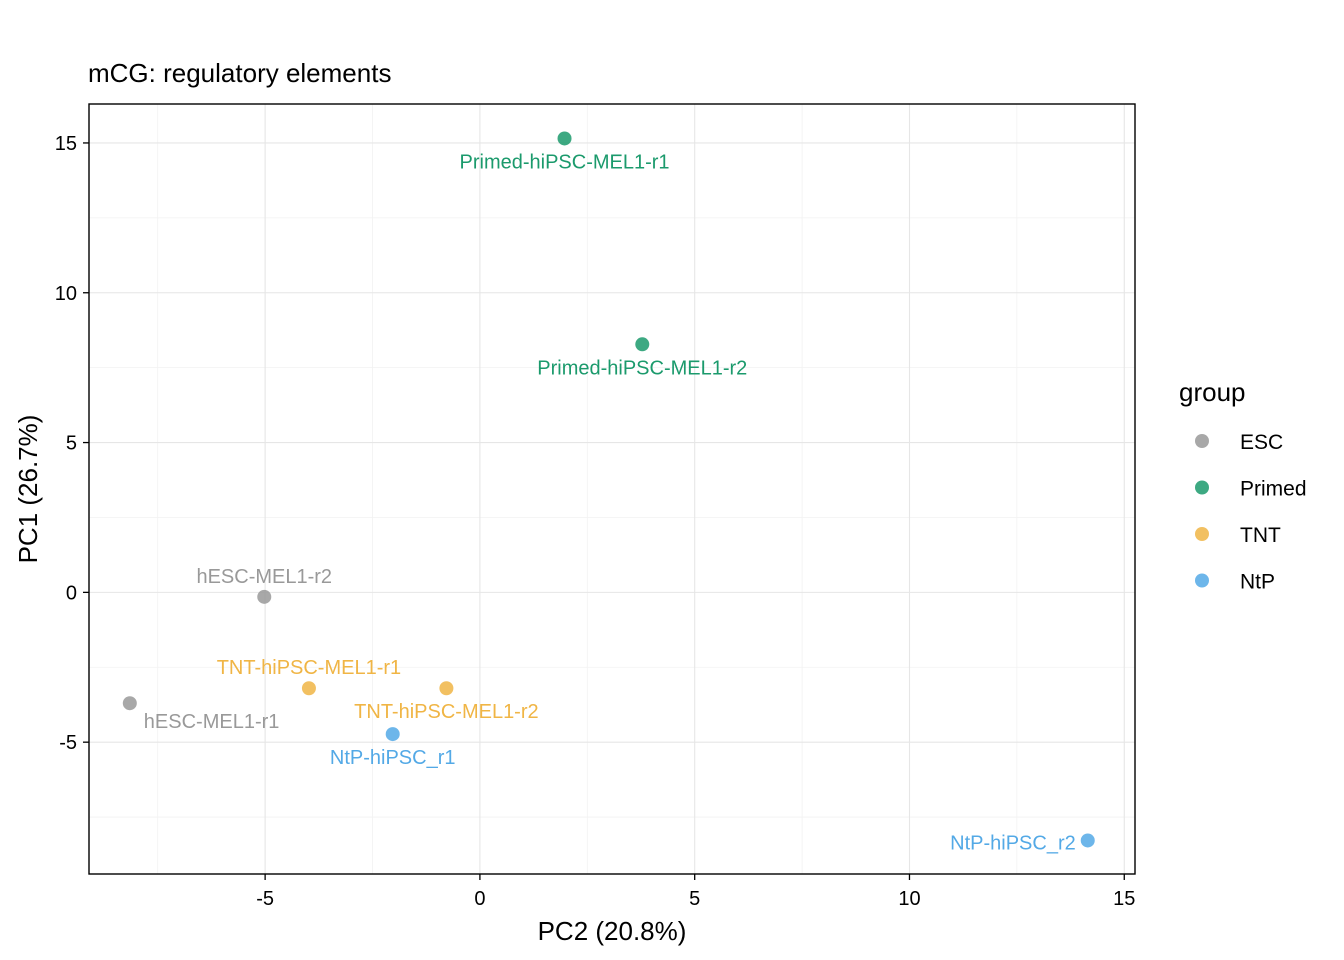 The width and height of the screenshot is (1344, 960). I want to click on y-tick-label: 5, so click(71, 444).